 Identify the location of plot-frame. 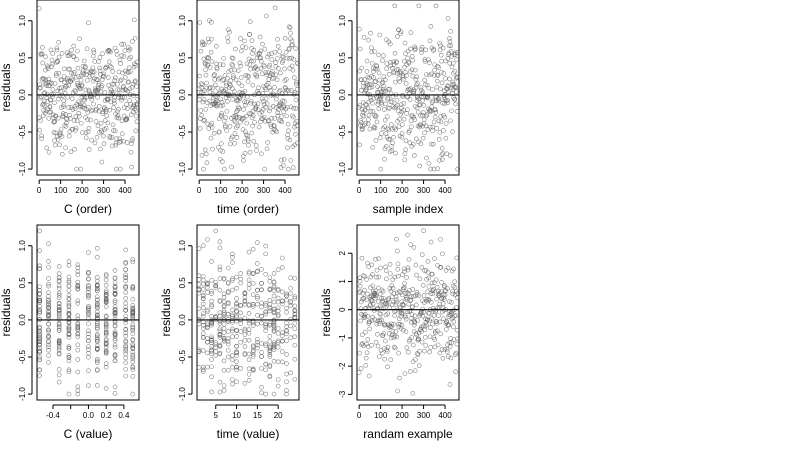
(248, 88).